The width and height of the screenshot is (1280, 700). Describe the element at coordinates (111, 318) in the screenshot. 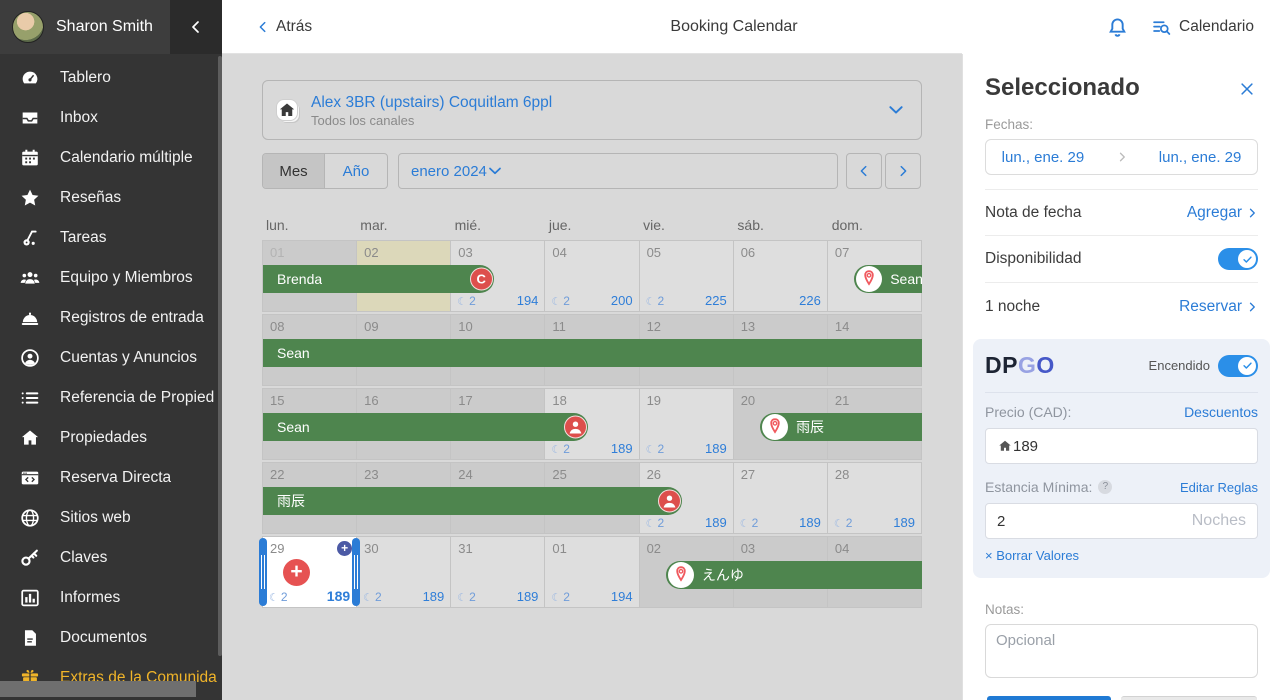

I see `sidebar-item-registros-de-entrada: Registros de entrada` at that location.